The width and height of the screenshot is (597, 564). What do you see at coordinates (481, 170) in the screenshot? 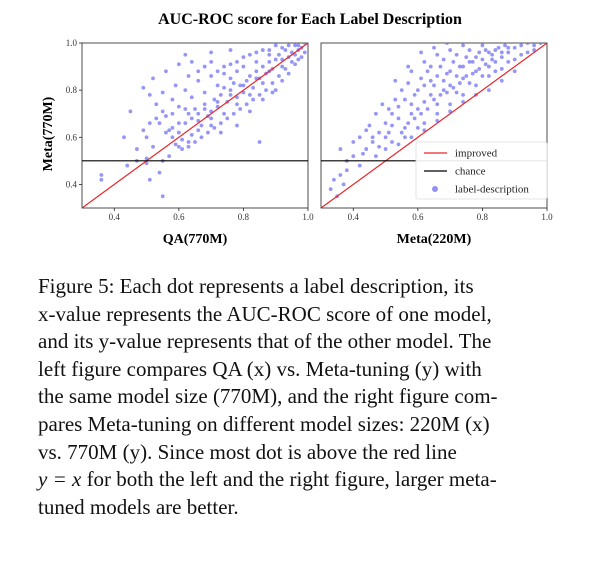
I see `legend: improvedchancelabel-description` at bounding box center [481, 170].